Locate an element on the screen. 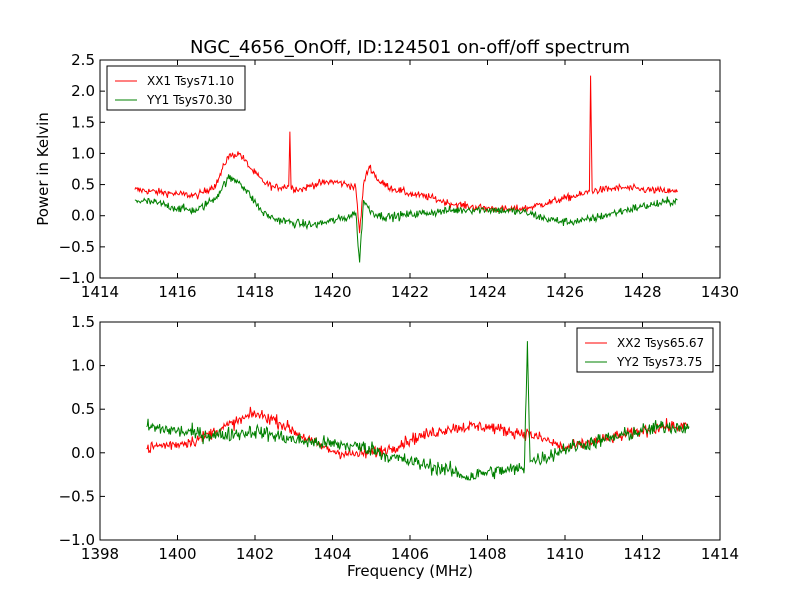 This screenshot has height=600, width=800. x-tick-label: 1422 is located at coordinates (410, 292).